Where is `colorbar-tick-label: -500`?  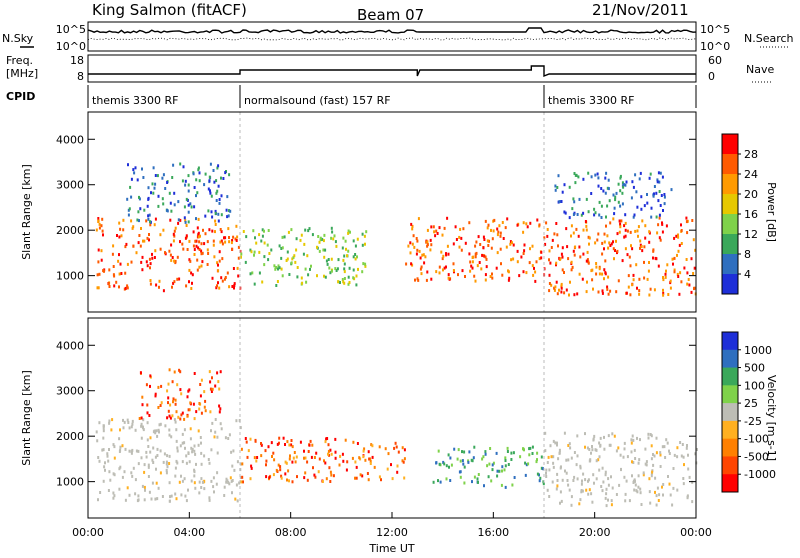 colorbar-tick-label: -500 is located at coordinates (756, 456).